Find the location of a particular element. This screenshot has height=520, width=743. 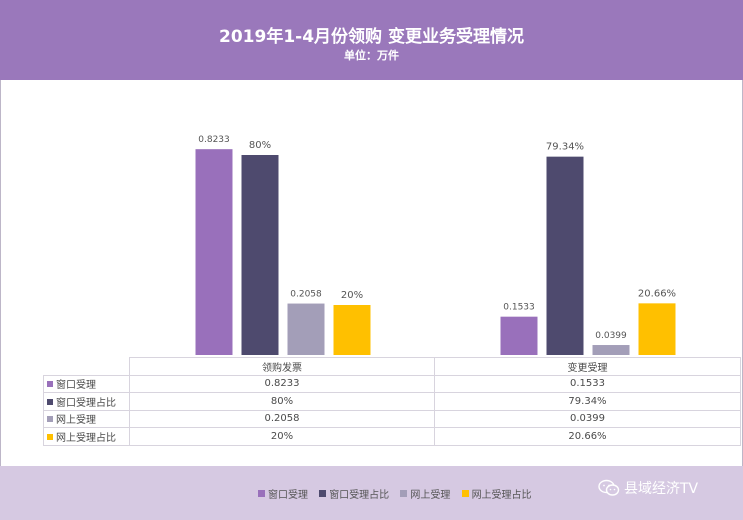

chart-legend: 窗口受理 窗口受理占比 网上受理 网上受理占比 is located at coordinates (399, 493).